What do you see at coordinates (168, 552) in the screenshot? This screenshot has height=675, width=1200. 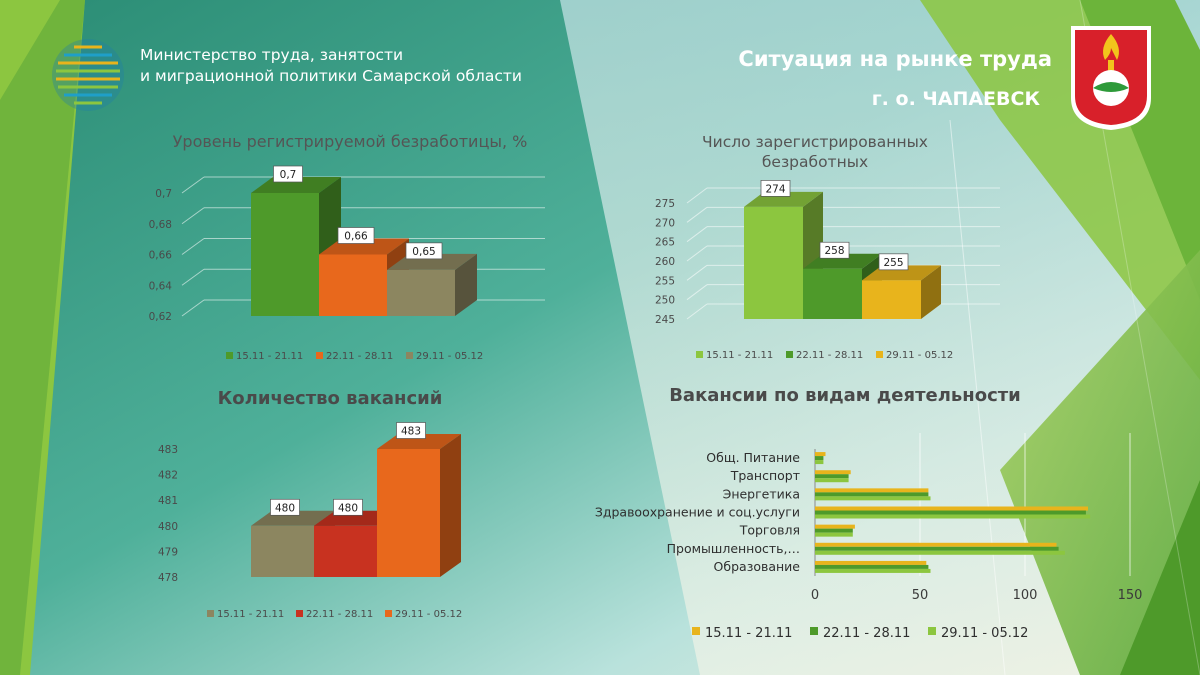 I see `y-tick-label: 479` at bounding box center [168, 552].